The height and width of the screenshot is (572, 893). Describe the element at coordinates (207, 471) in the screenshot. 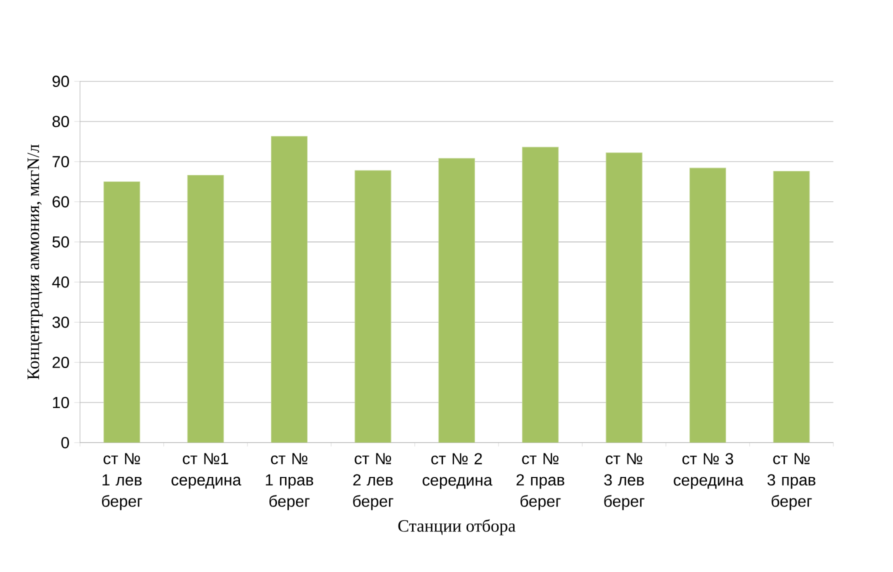

I see `x-tick-label: ст №1 середина` at that location.